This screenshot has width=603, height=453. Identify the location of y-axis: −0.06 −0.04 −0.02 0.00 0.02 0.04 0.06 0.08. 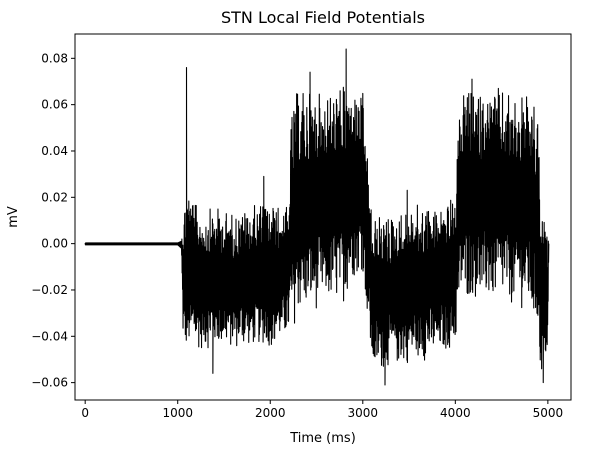
(53, 220).